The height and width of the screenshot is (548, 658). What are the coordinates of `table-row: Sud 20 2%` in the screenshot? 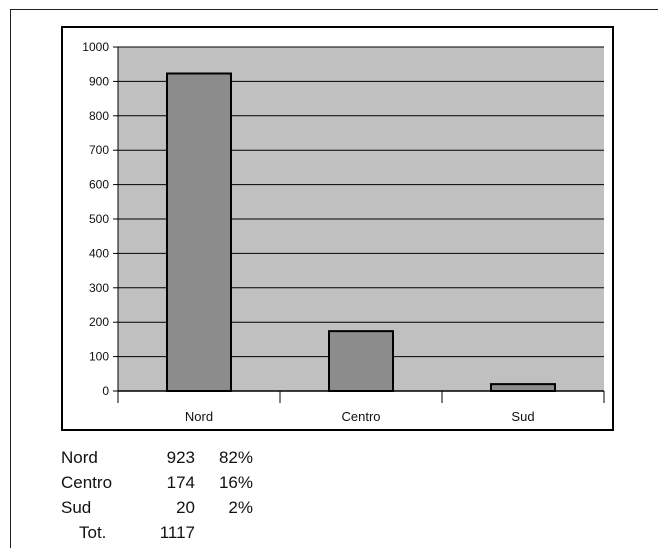 It's located at (157, 507).